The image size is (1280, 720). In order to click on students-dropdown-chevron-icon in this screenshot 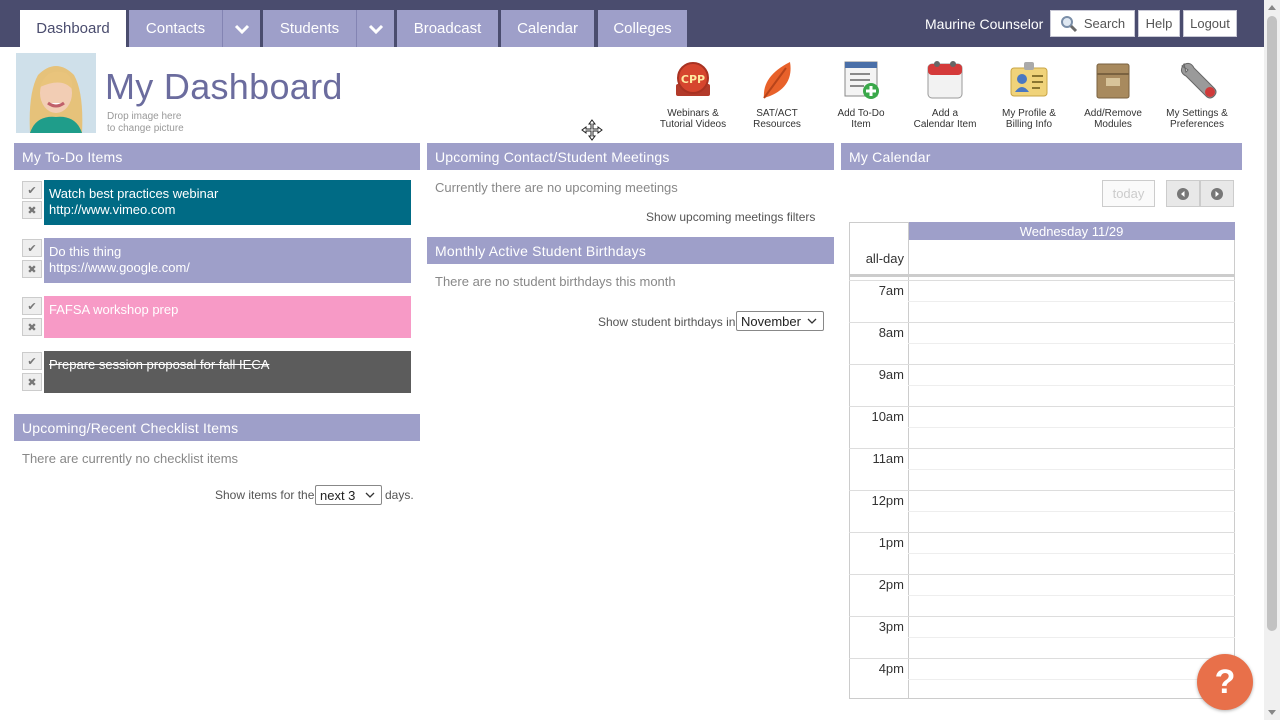, I will do `click(375, 28)`.